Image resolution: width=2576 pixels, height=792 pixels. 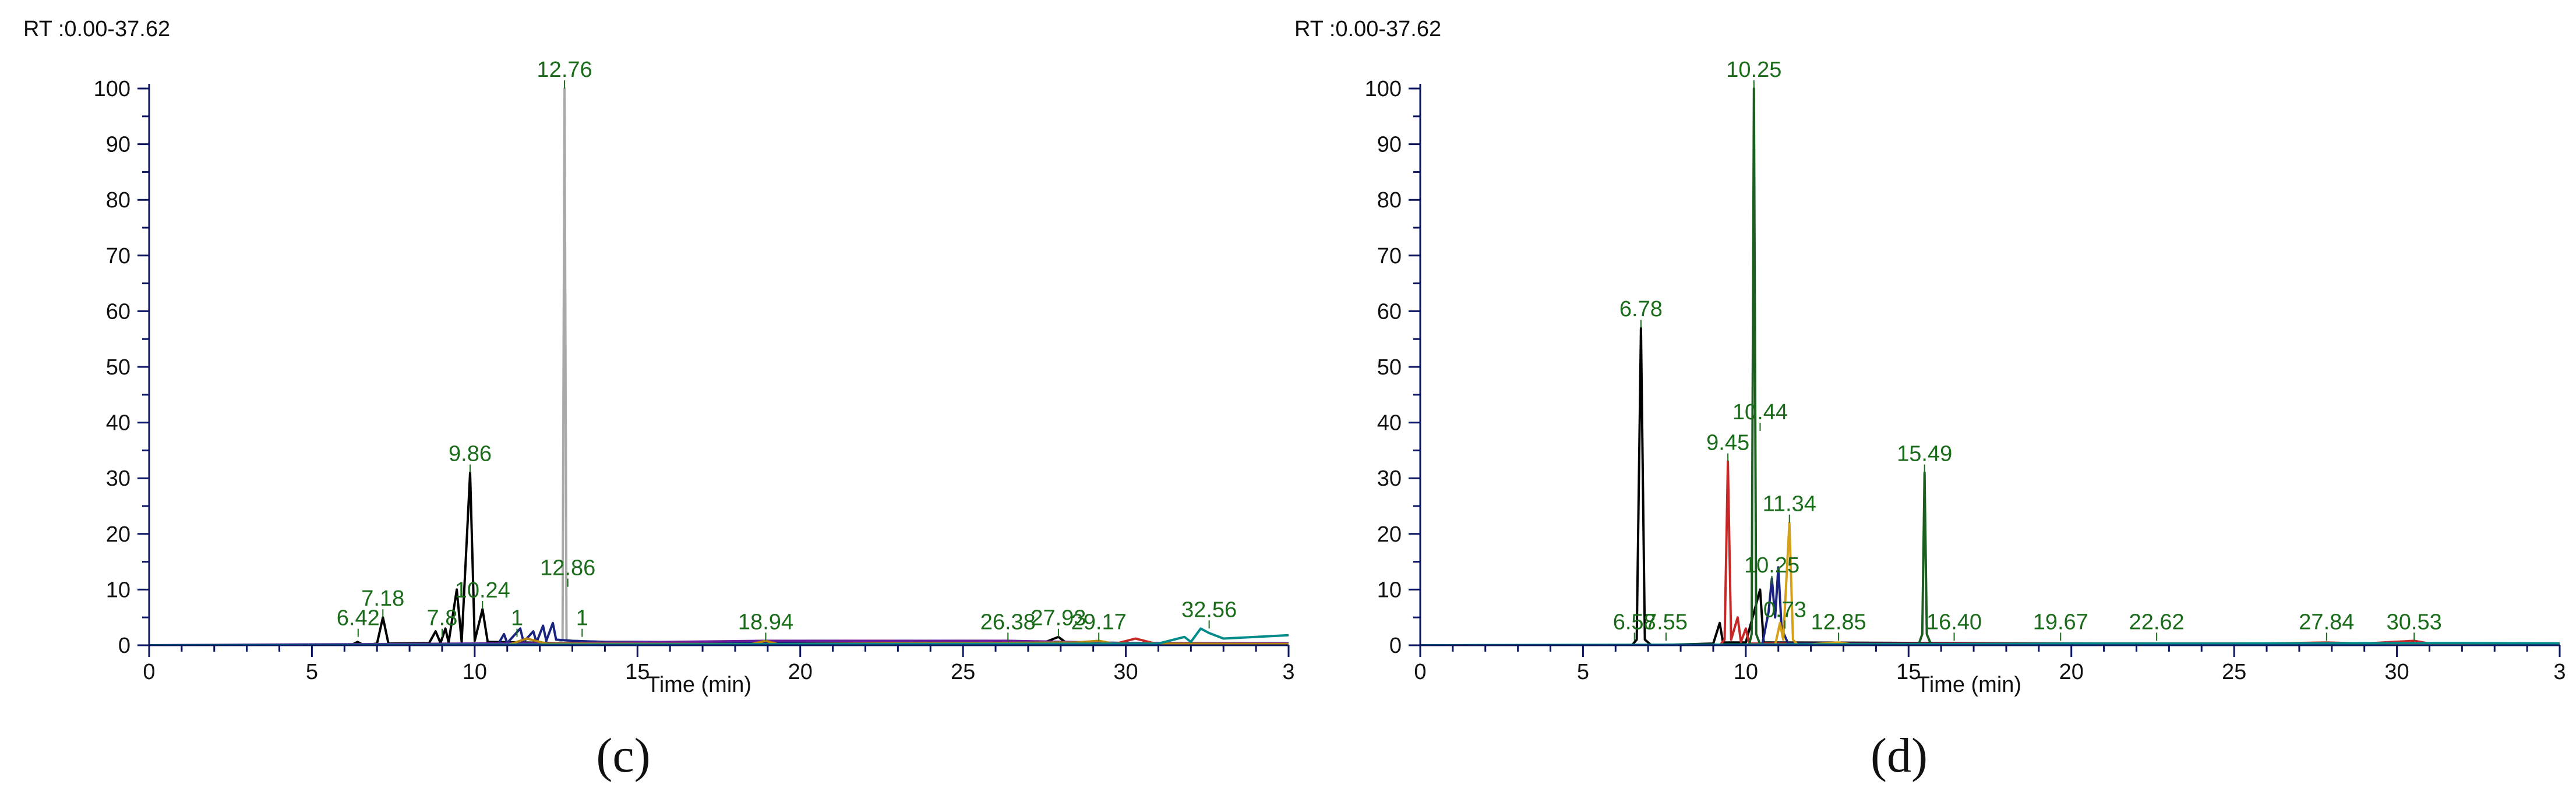 What do you see at coordinates (1924, 454) in the screenshot?
I see `peak-label-d-10: 15.49` at bounding box center [1924, 454].